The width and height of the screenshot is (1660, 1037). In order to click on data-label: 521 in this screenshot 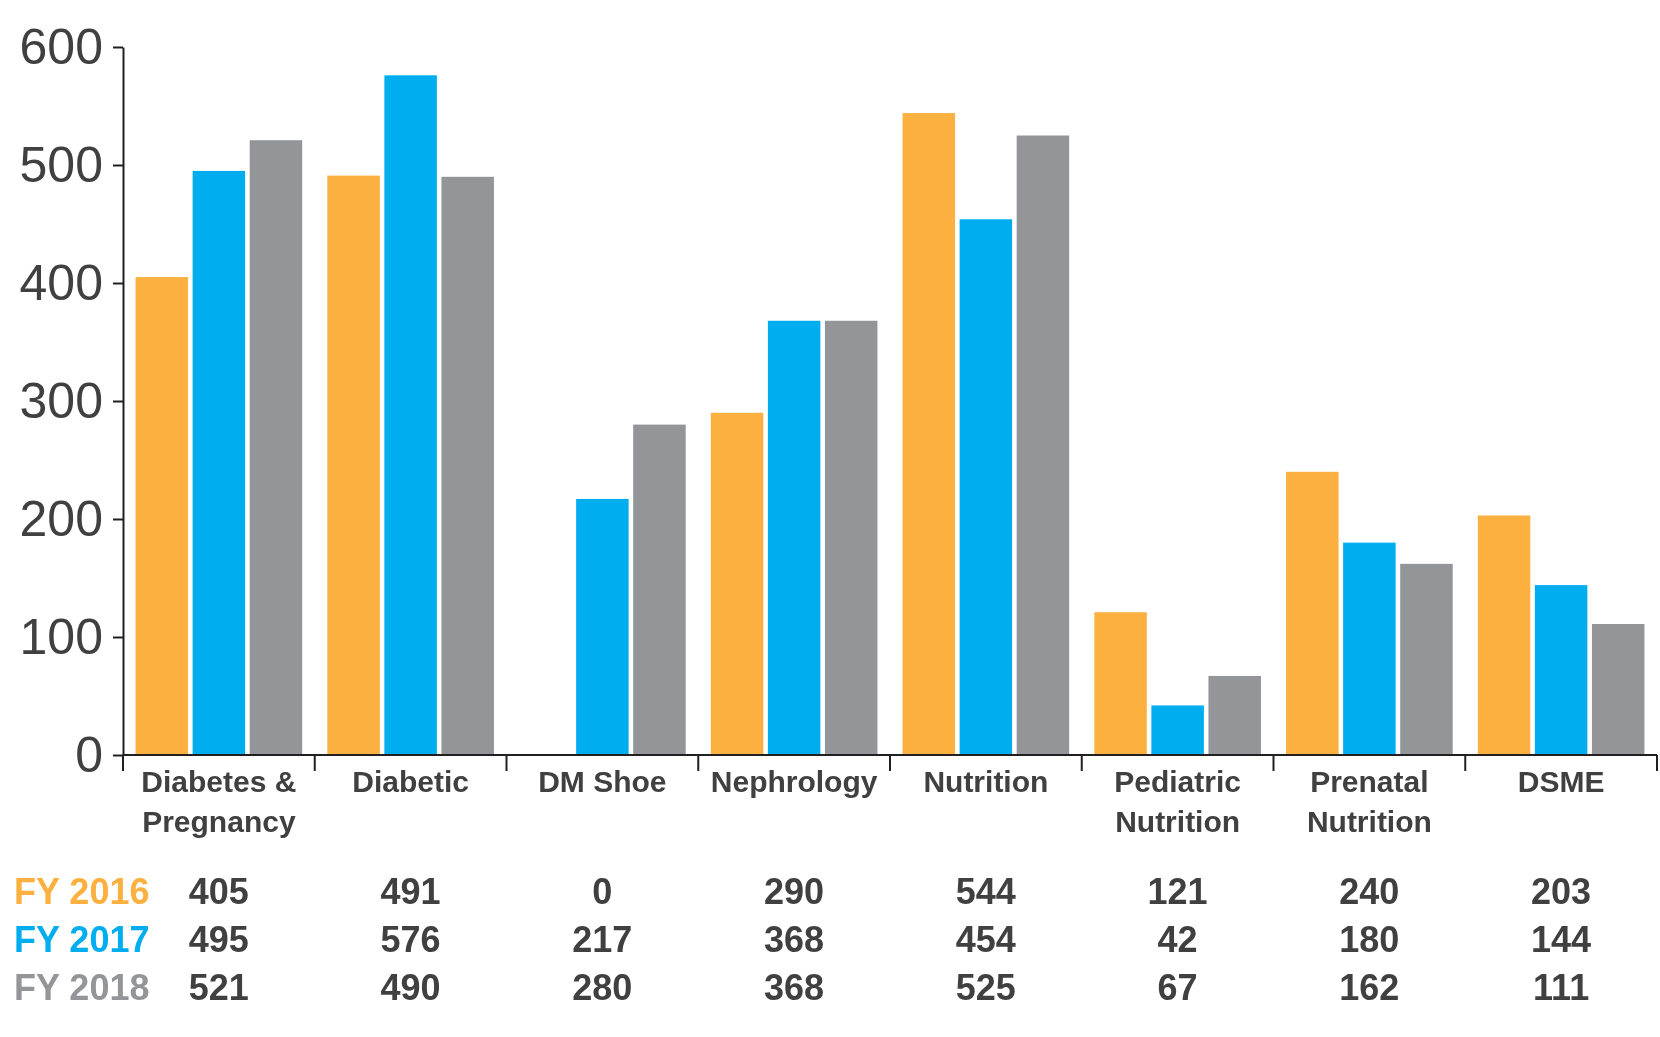, I will do `click(218, 987)`.